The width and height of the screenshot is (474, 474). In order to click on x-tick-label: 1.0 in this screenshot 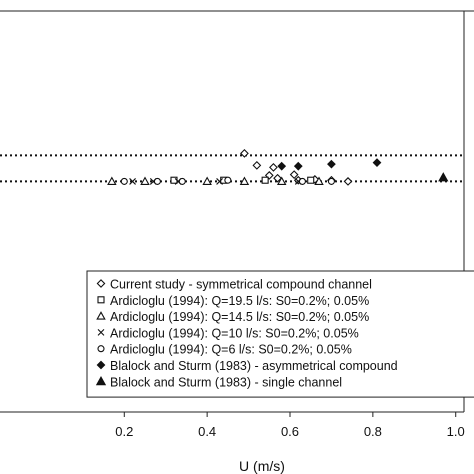, I will do `click(456, 431)`.